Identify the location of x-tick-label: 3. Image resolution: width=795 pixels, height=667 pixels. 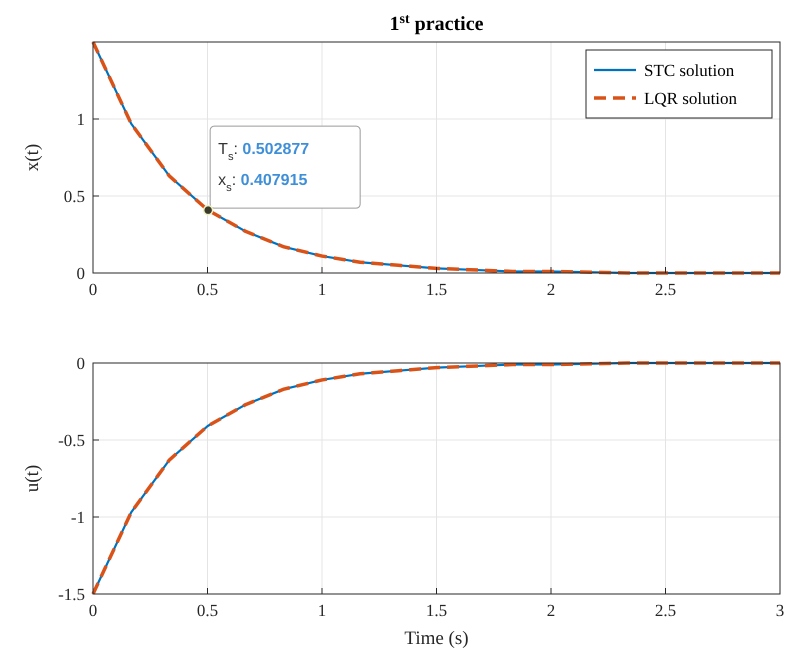
(780, 610).